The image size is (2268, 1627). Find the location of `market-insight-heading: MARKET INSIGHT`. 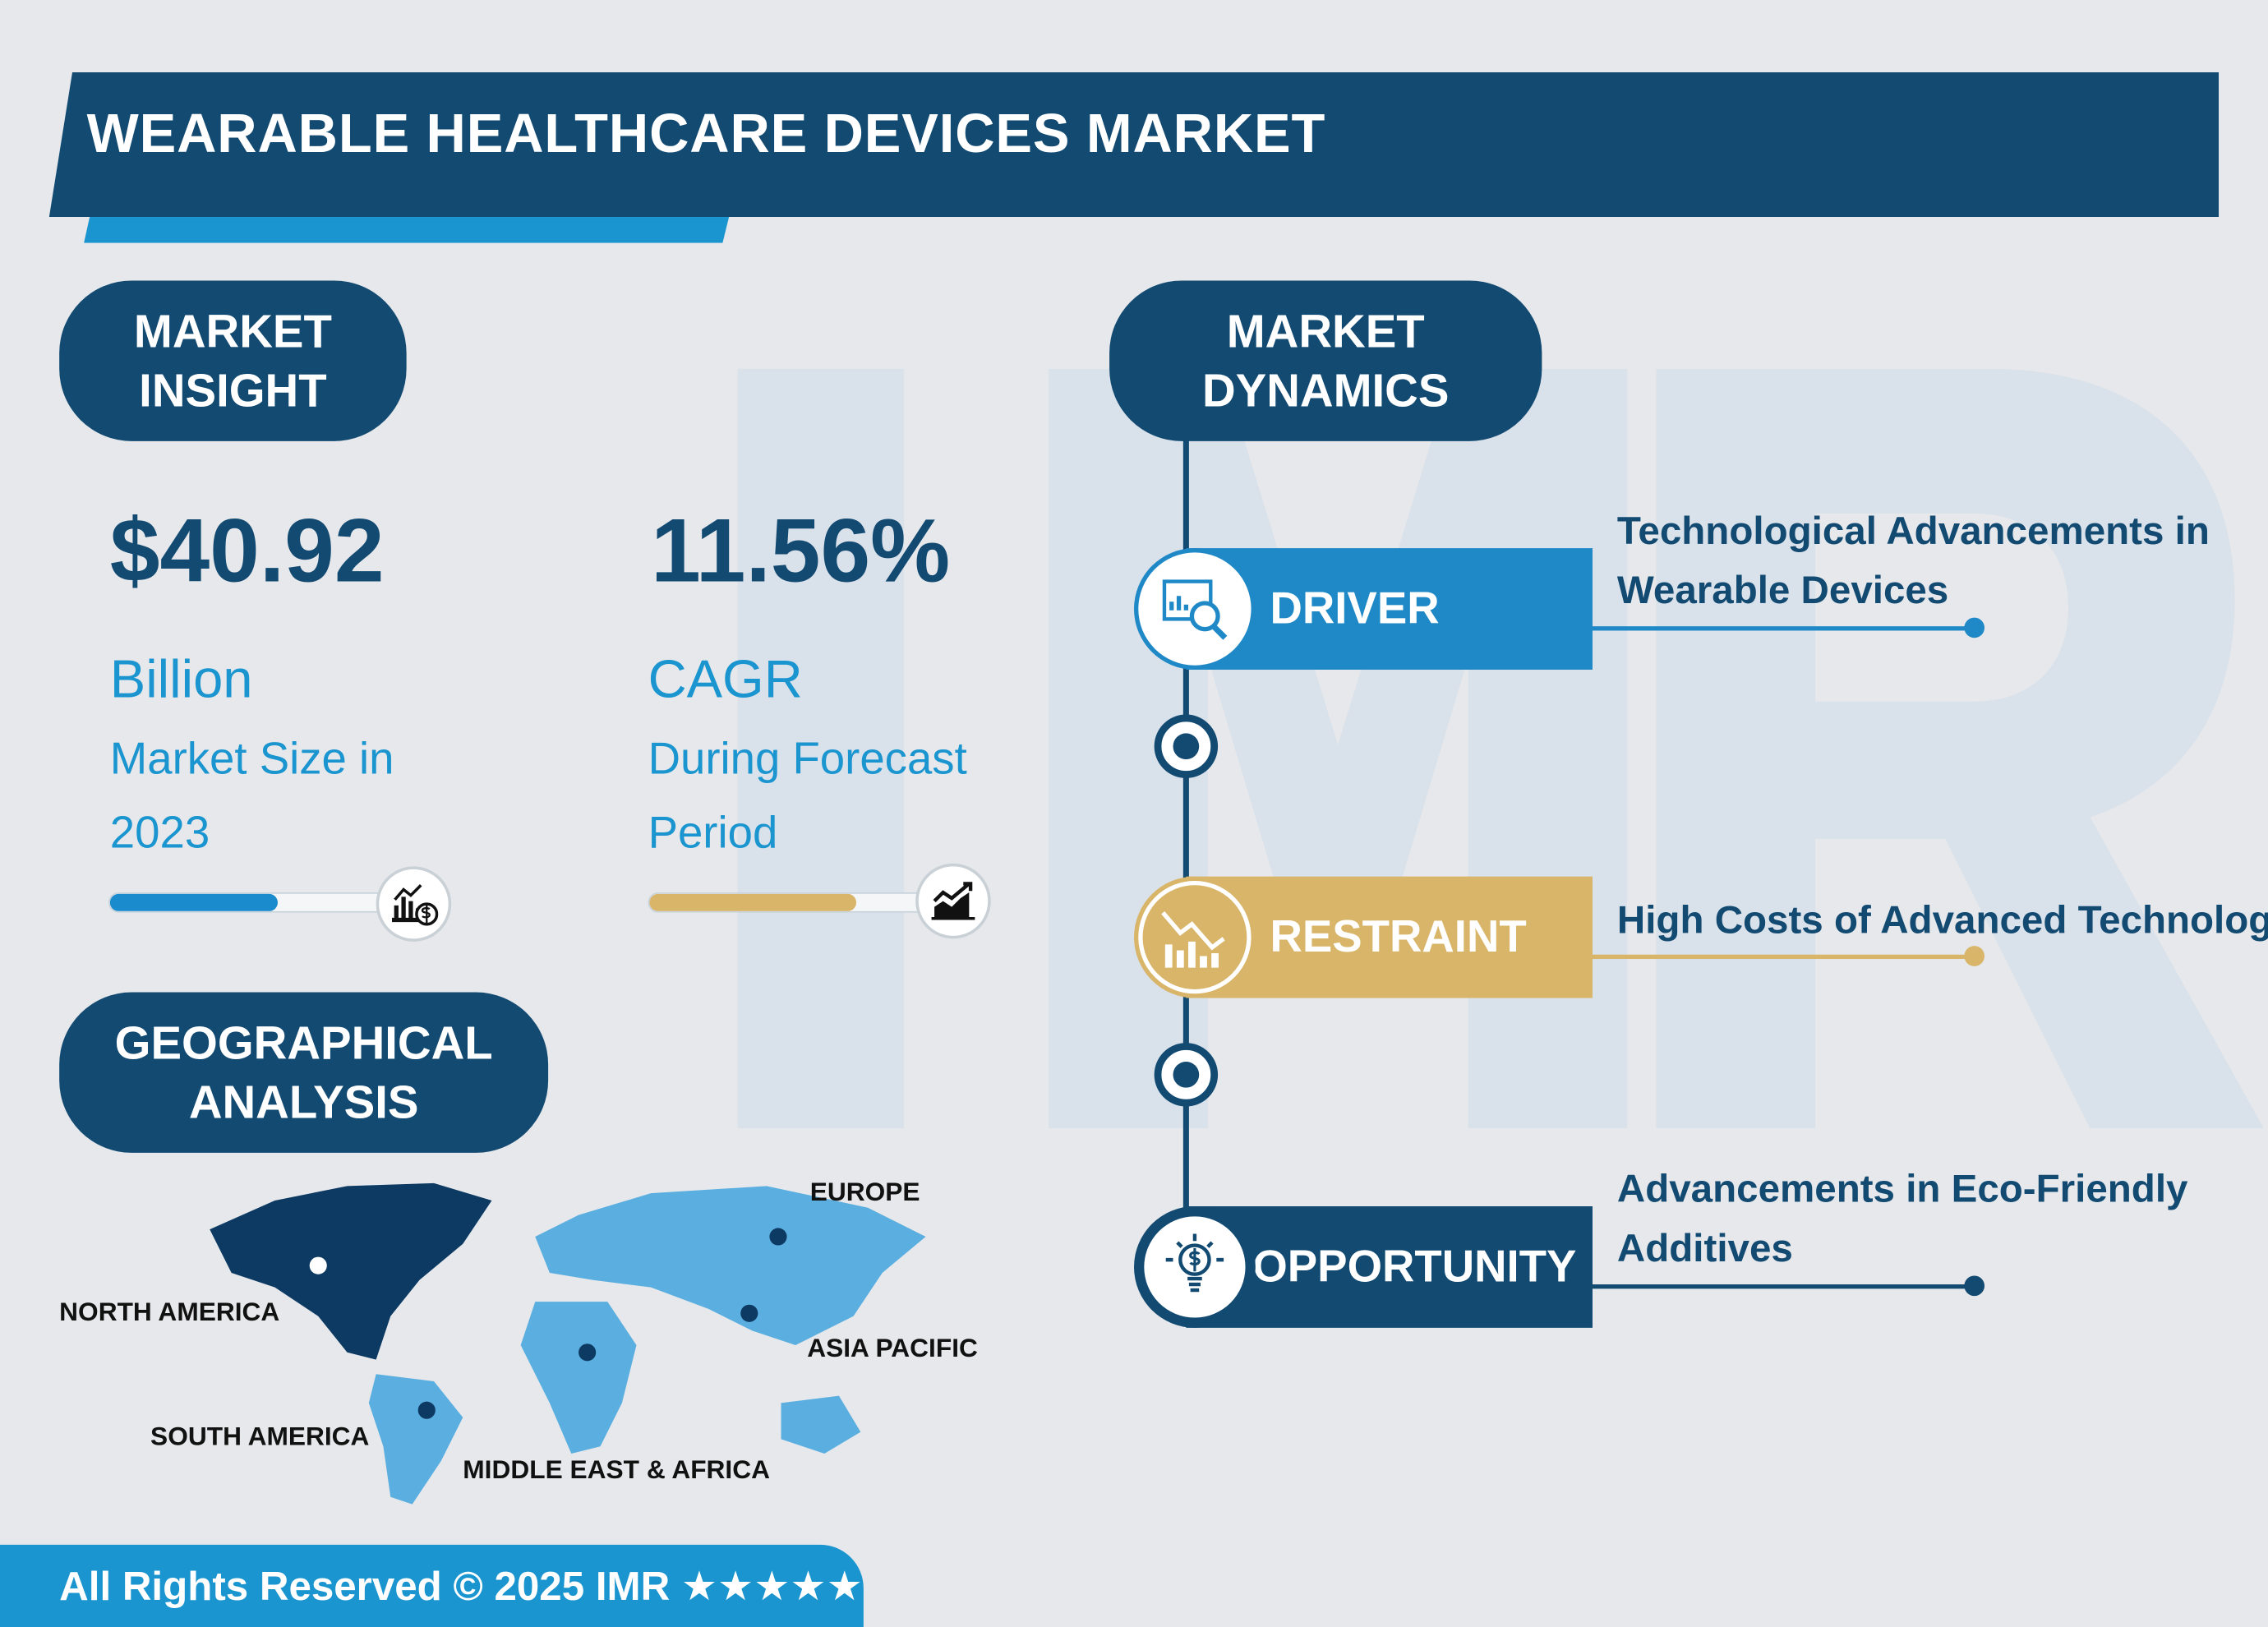

market-insight-heading: MARKET INSIGHT is located at coordinates (233, 360).